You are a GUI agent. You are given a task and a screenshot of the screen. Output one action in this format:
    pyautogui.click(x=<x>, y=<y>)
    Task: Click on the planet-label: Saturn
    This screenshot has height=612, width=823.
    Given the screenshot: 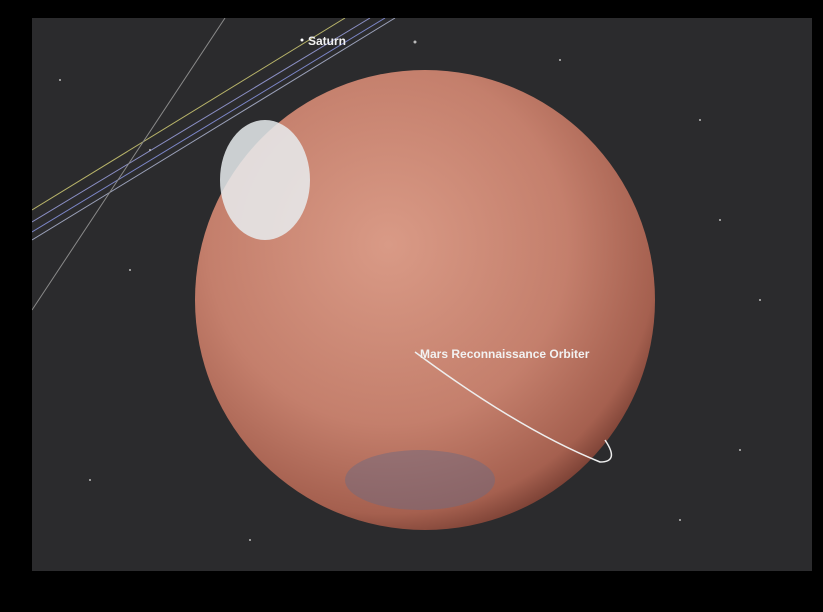 What is the action you would take?
    pyautogui.click(x=327, y=41)
    